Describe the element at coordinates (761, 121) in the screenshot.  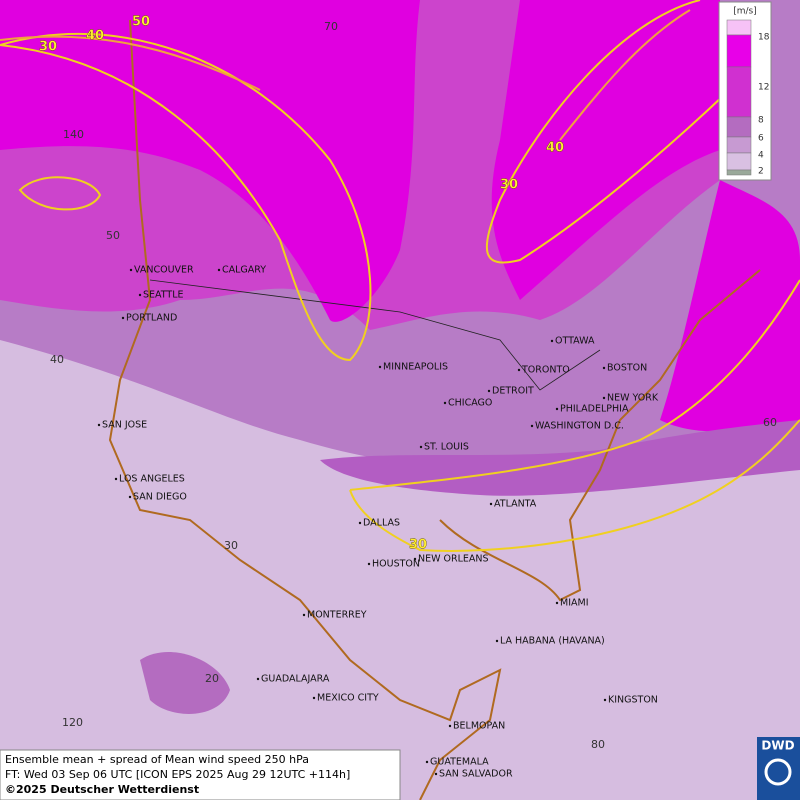
I see `legend-tick: 8` at that location.